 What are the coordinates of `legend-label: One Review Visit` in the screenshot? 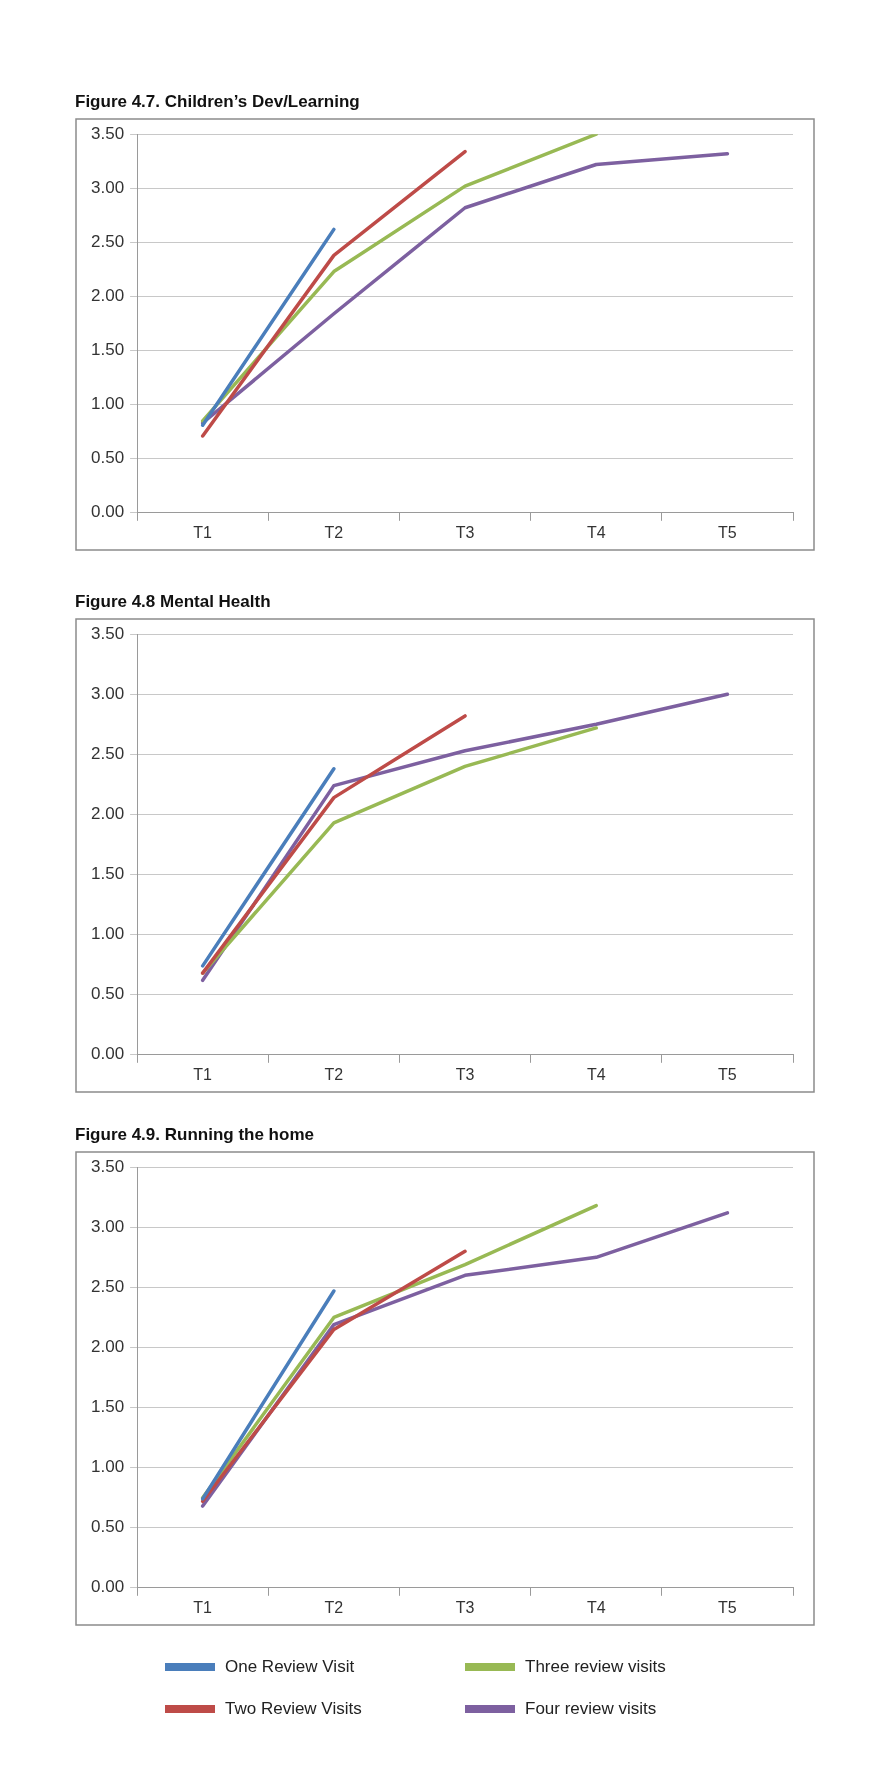 It's located at (290, 1667).